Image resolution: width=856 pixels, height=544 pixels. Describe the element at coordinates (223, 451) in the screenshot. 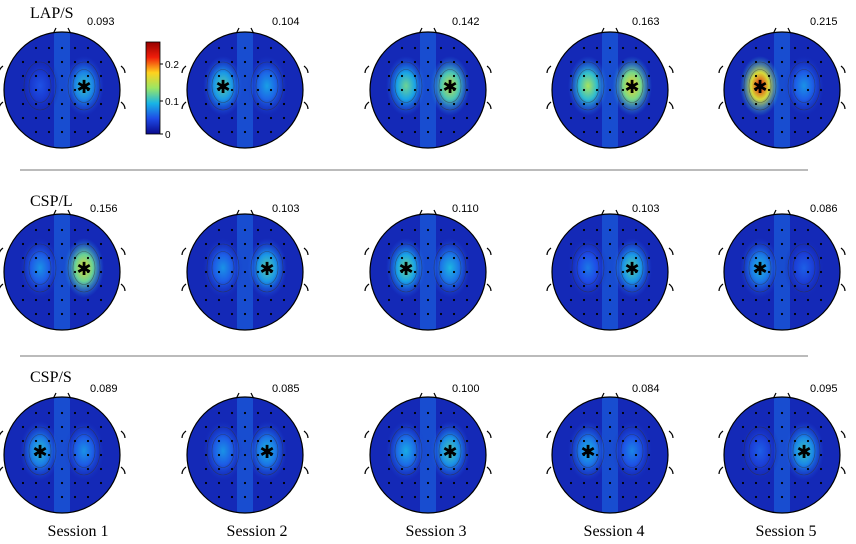

I see `activation-spot` at that location.